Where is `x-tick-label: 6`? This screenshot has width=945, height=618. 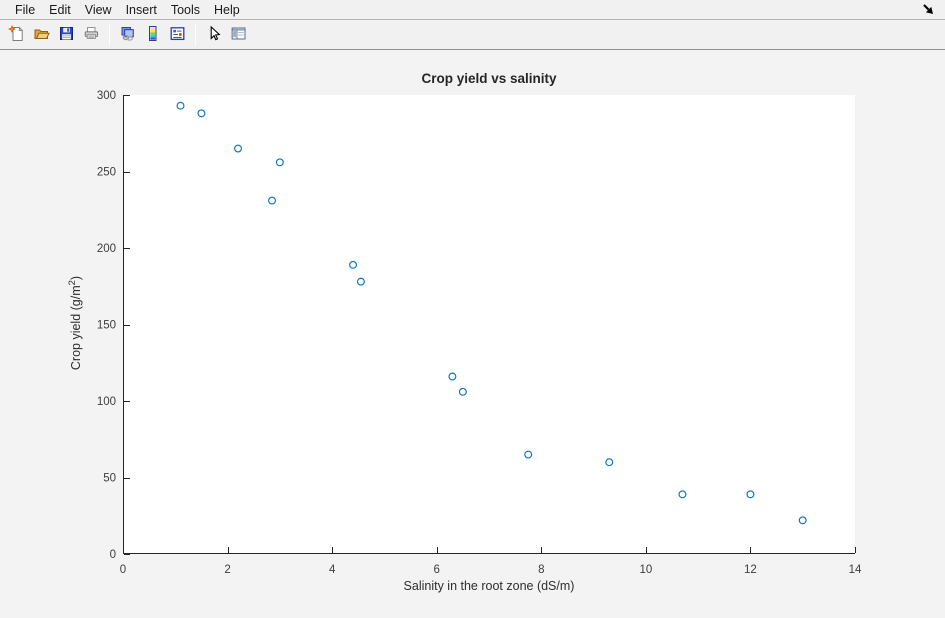
x-tick-label: 6 is located at coordinates (437, 570).